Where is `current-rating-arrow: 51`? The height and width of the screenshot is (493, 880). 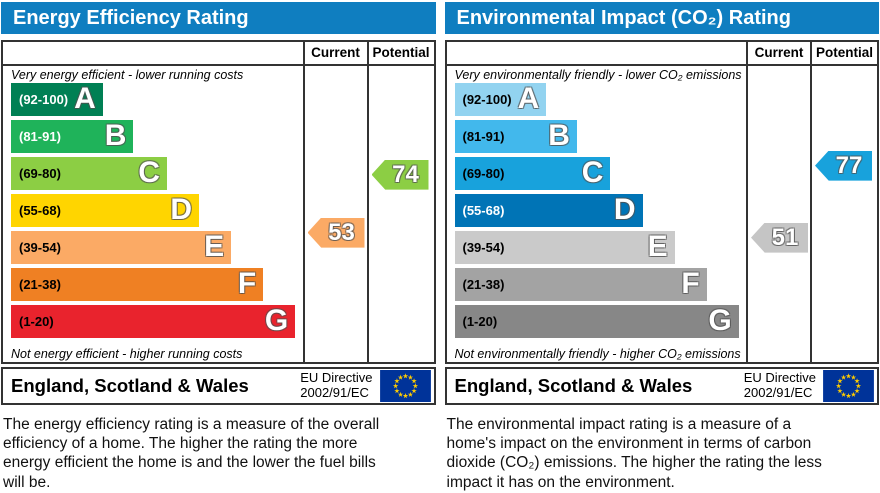 current-rating-arrow: 51 is located at coordinates (779, 237).